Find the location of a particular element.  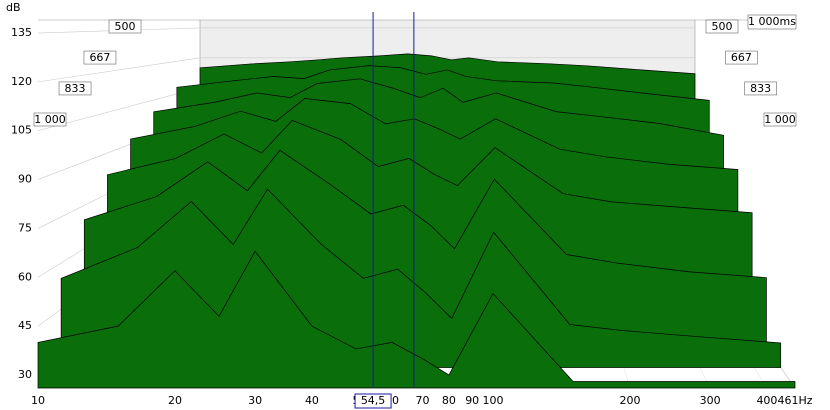

y-tick-label: 90 is located at coordinates (25, 179).